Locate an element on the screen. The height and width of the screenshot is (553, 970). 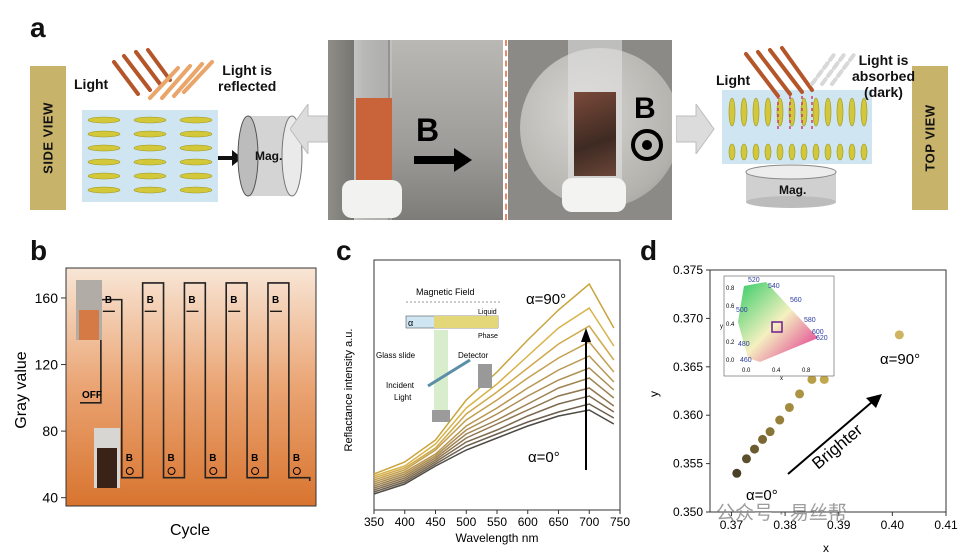
chart-d-xtick-label: 0.41 is located at coordinates (946, 525).